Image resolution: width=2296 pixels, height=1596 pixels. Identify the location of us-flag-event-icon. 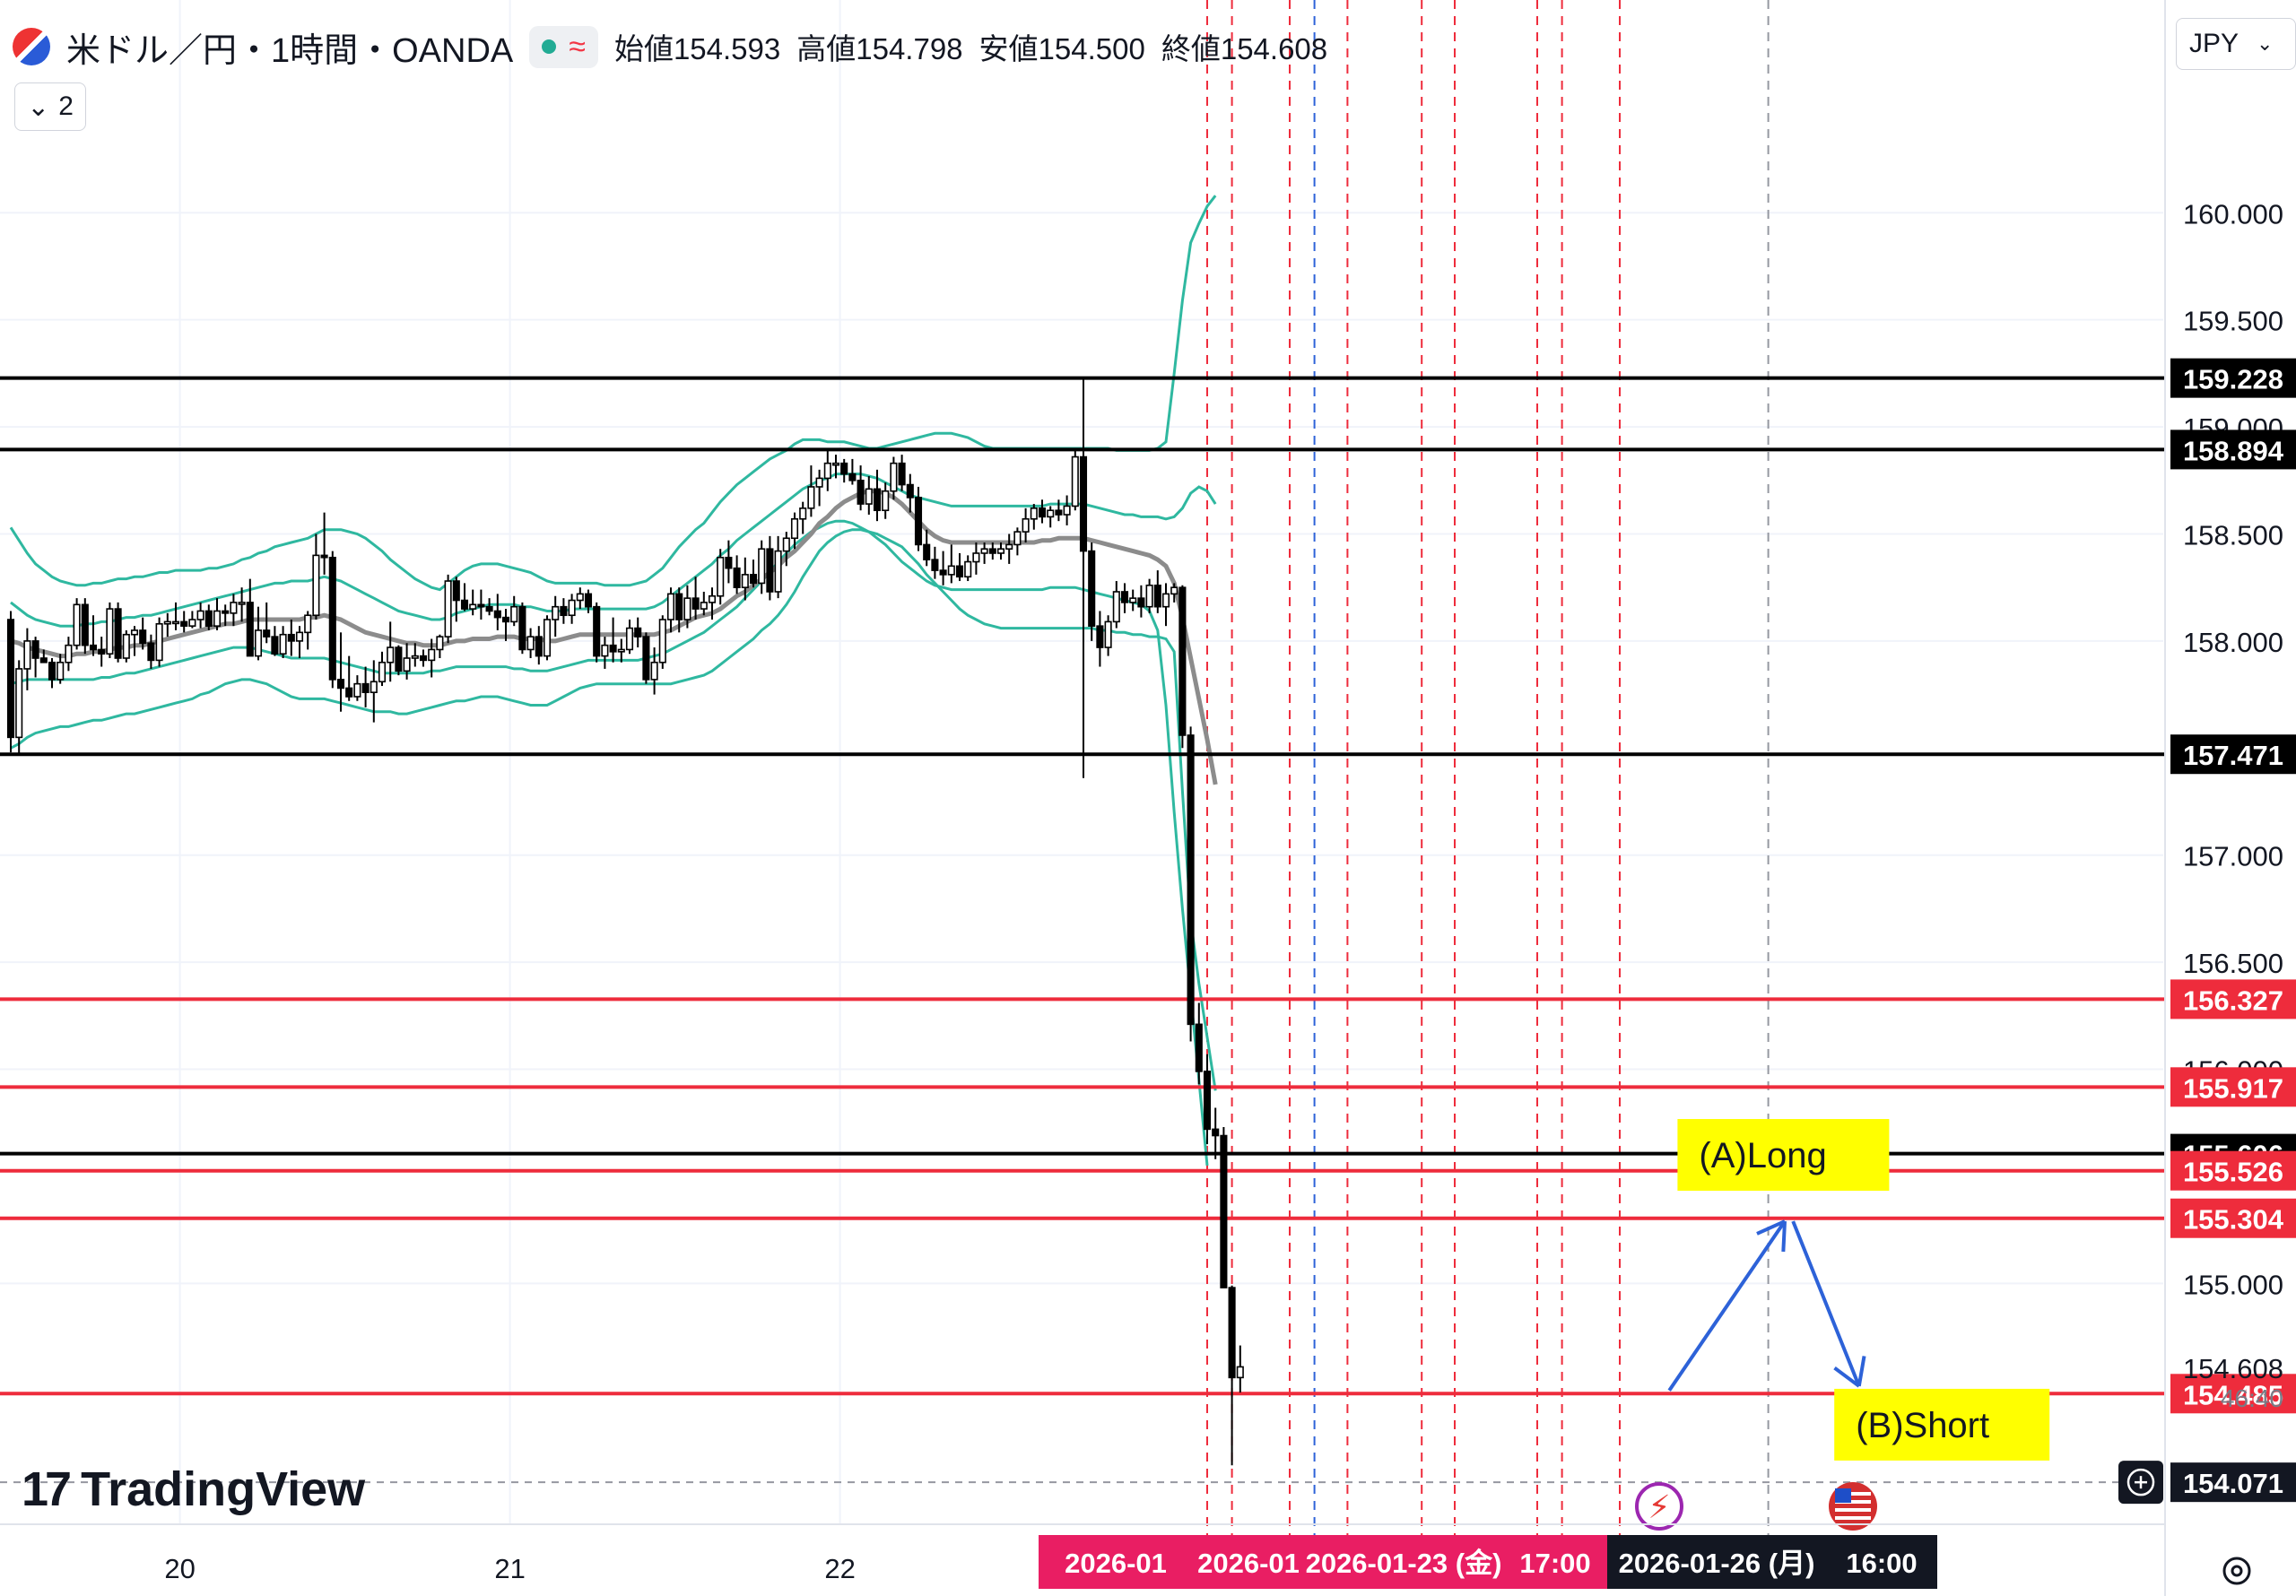
(1853, 1506).